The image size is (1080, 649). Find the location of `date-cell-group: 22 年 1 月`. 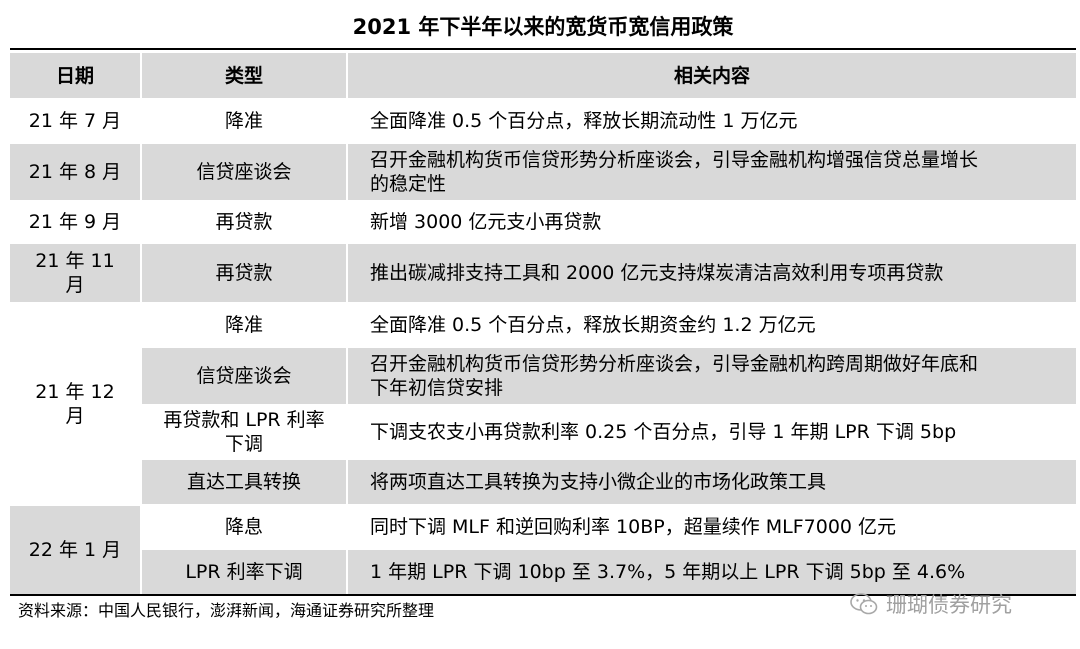

date-cell-group: 22 年 1 月 is located at coordinates (75, 550).